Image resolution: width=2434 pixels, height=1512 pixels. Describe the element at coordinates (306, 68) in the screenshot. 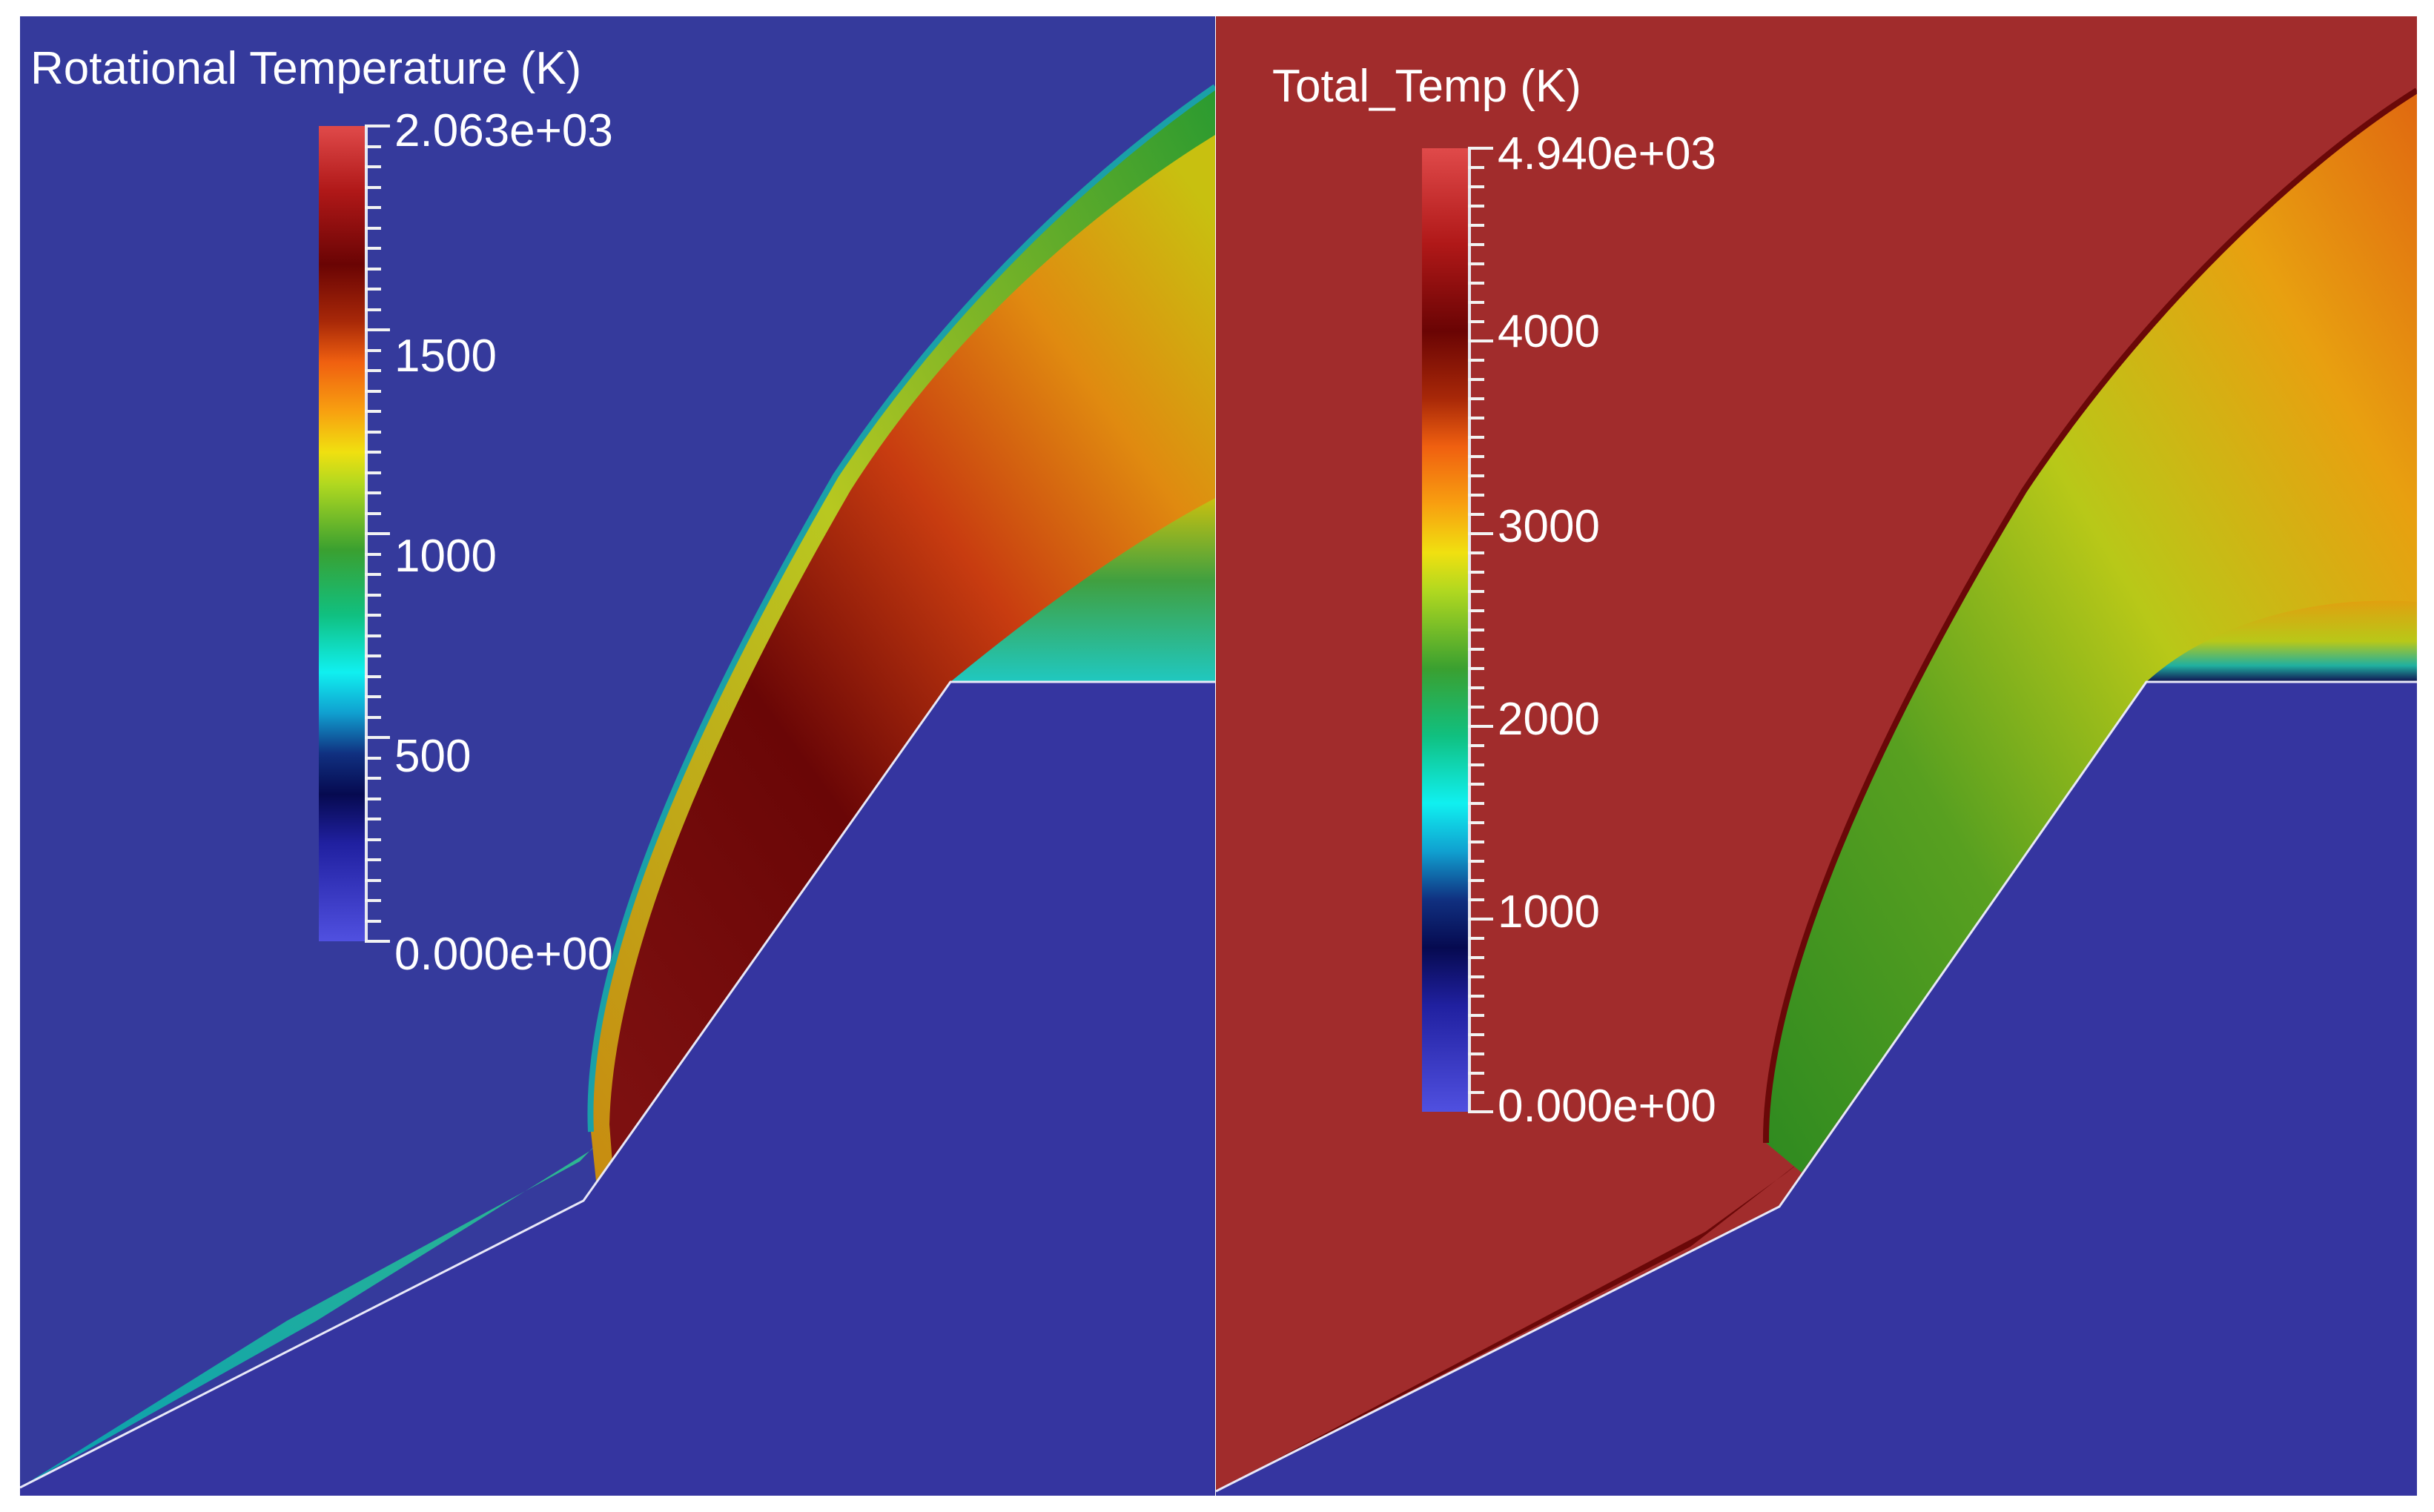

I see `rotational-temperature-title: Rotational Temperature (K)` at that location.